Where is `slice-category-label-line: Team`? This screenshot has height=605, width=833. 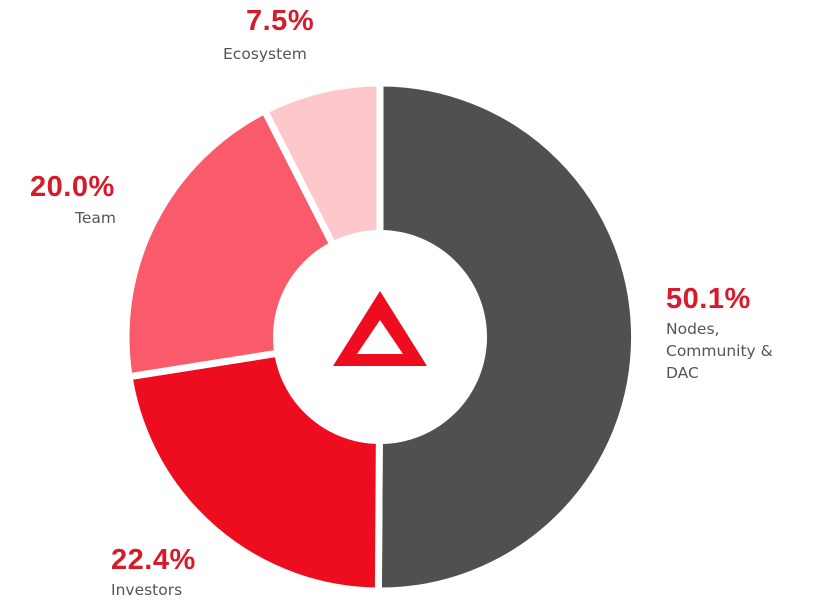 slice-category-label-line: Team is located at coordinates (95, 218).